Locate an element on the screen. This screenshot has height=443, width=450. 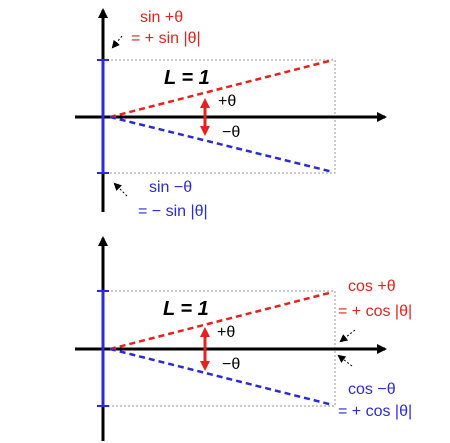
top-pointer-lower is located at coordinates (120, 189).